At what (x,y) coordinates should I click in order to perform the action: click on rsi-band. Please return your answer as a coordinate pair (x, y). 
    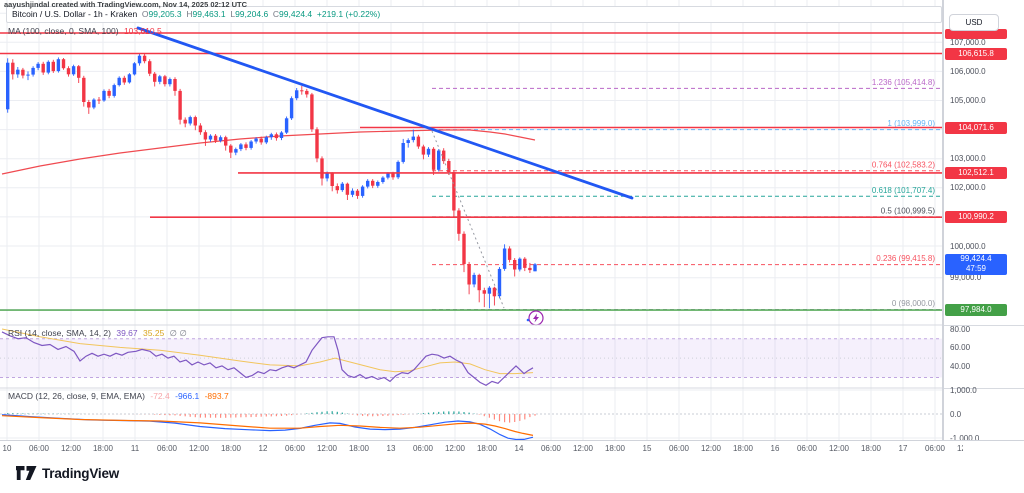
    Looking at the image, I should click on (471, 358).